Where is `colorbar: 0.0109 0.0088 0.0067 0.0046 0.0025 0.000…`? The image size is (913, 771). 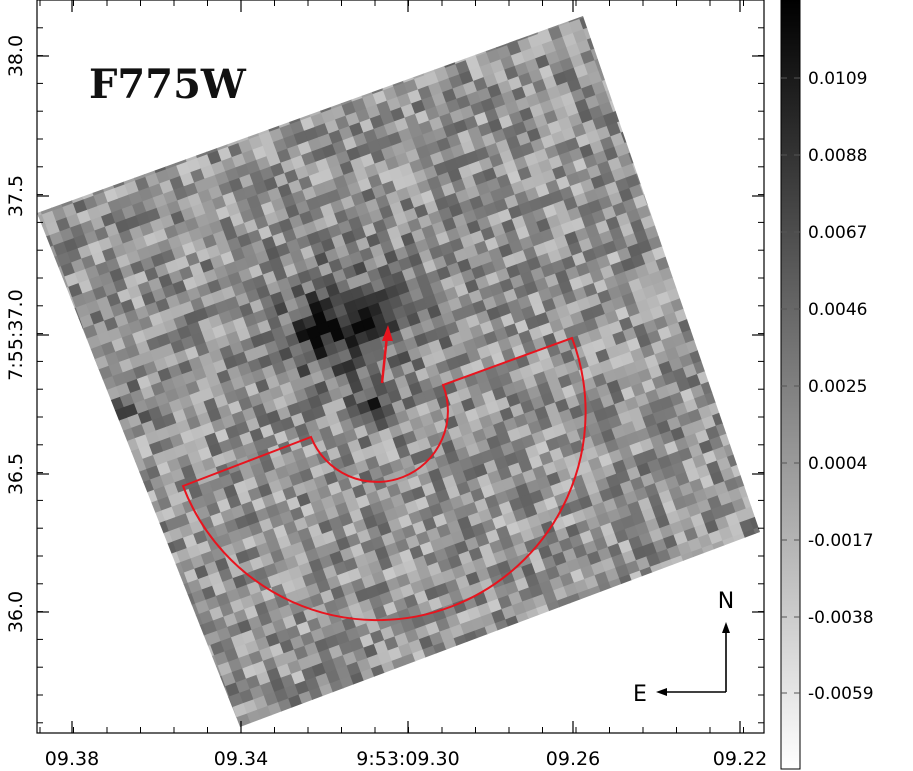 colorbar: 0.0109 0.0088 0.0067 0.0046 0.0025 0.000… is located at coordinates (827, 385).